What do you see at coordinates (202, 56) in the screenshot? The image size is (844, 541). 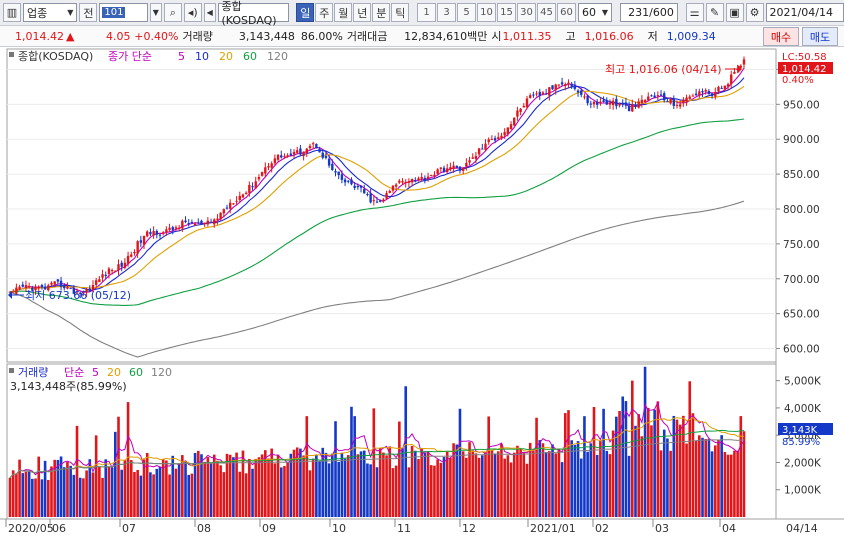 I see `price-ma-legend-10: 10` at bounding box center [202, 56].